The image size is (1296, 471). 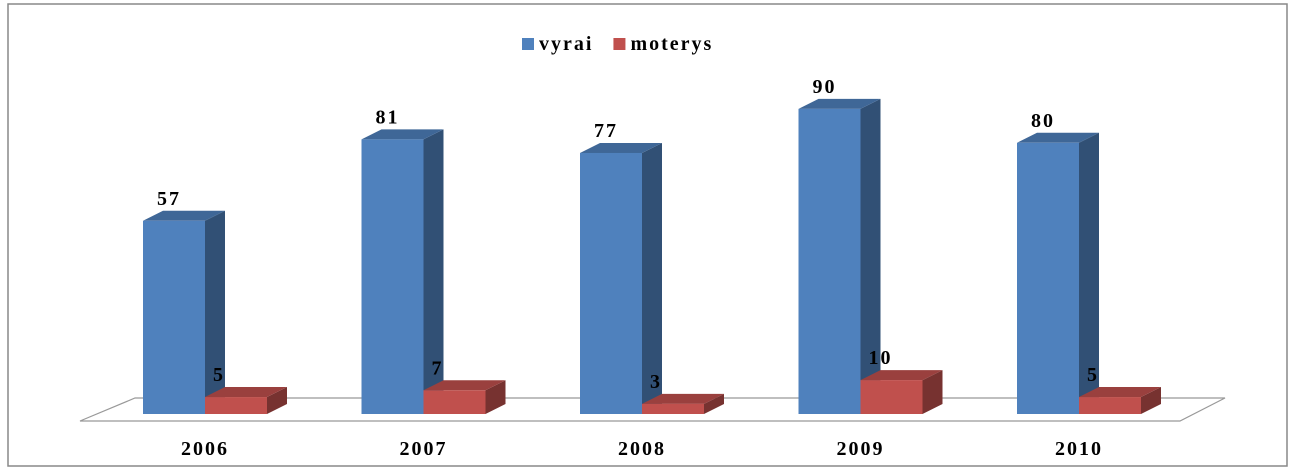 I want to click on x-tick-label: 2009, so click(x=861, y=449).